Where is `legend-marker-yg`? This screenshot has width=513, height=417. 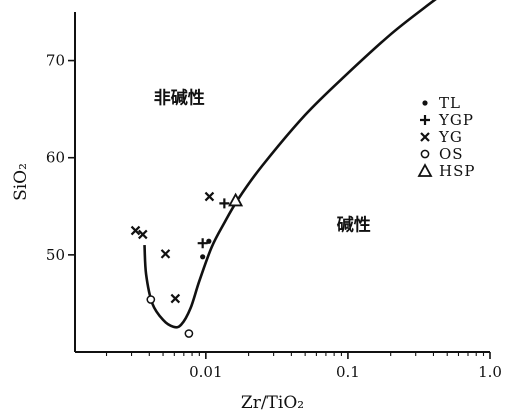
legend-marker-yg is located at coordinates (425, 137).